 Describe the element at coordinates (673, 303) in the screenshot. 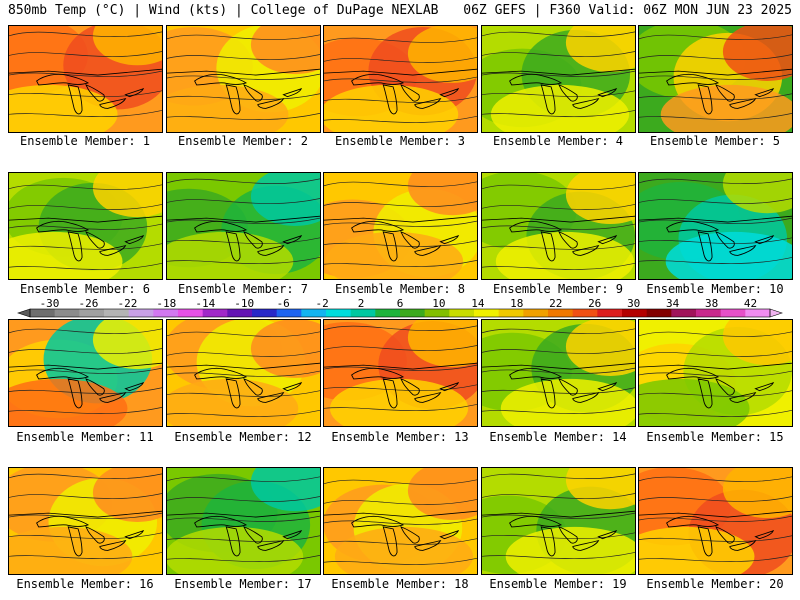

I see `colorbar-tick-label: 34` at that location.